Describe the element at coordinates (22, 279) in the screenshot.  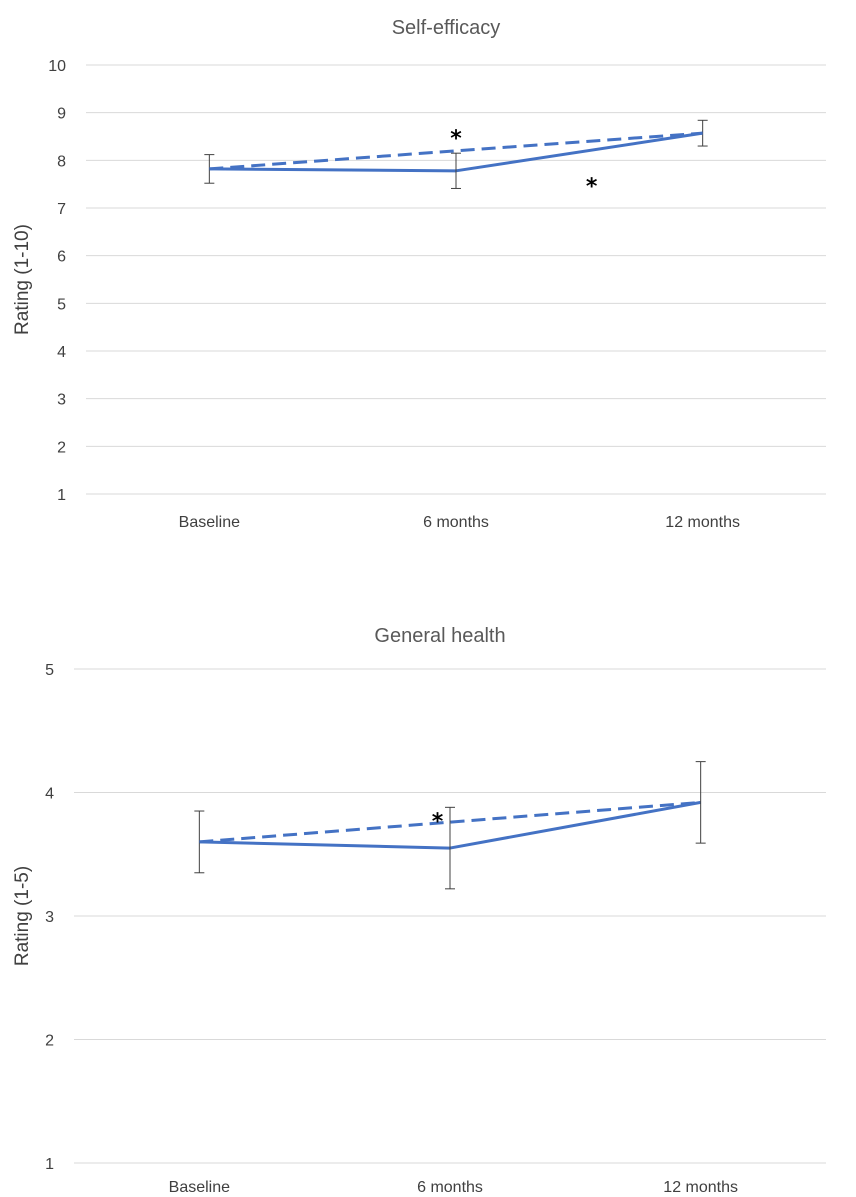
I see `y-axis-label: Rating (1-10)` at that location.